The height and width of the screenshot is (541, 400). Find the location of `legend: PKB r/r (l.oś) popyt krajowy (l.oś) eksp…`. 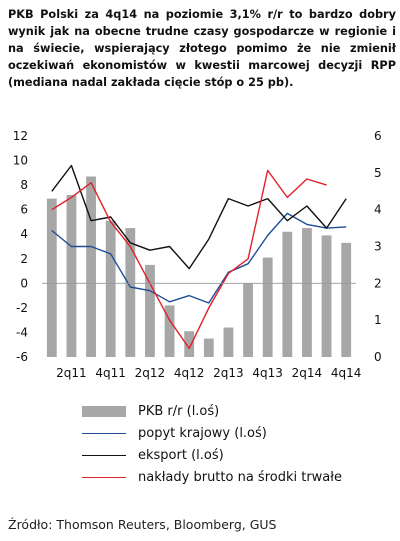

legend: PKB r/r (l.oś) popyt krajowy (l.oś) eksp… is located at coordinates (237, 444).